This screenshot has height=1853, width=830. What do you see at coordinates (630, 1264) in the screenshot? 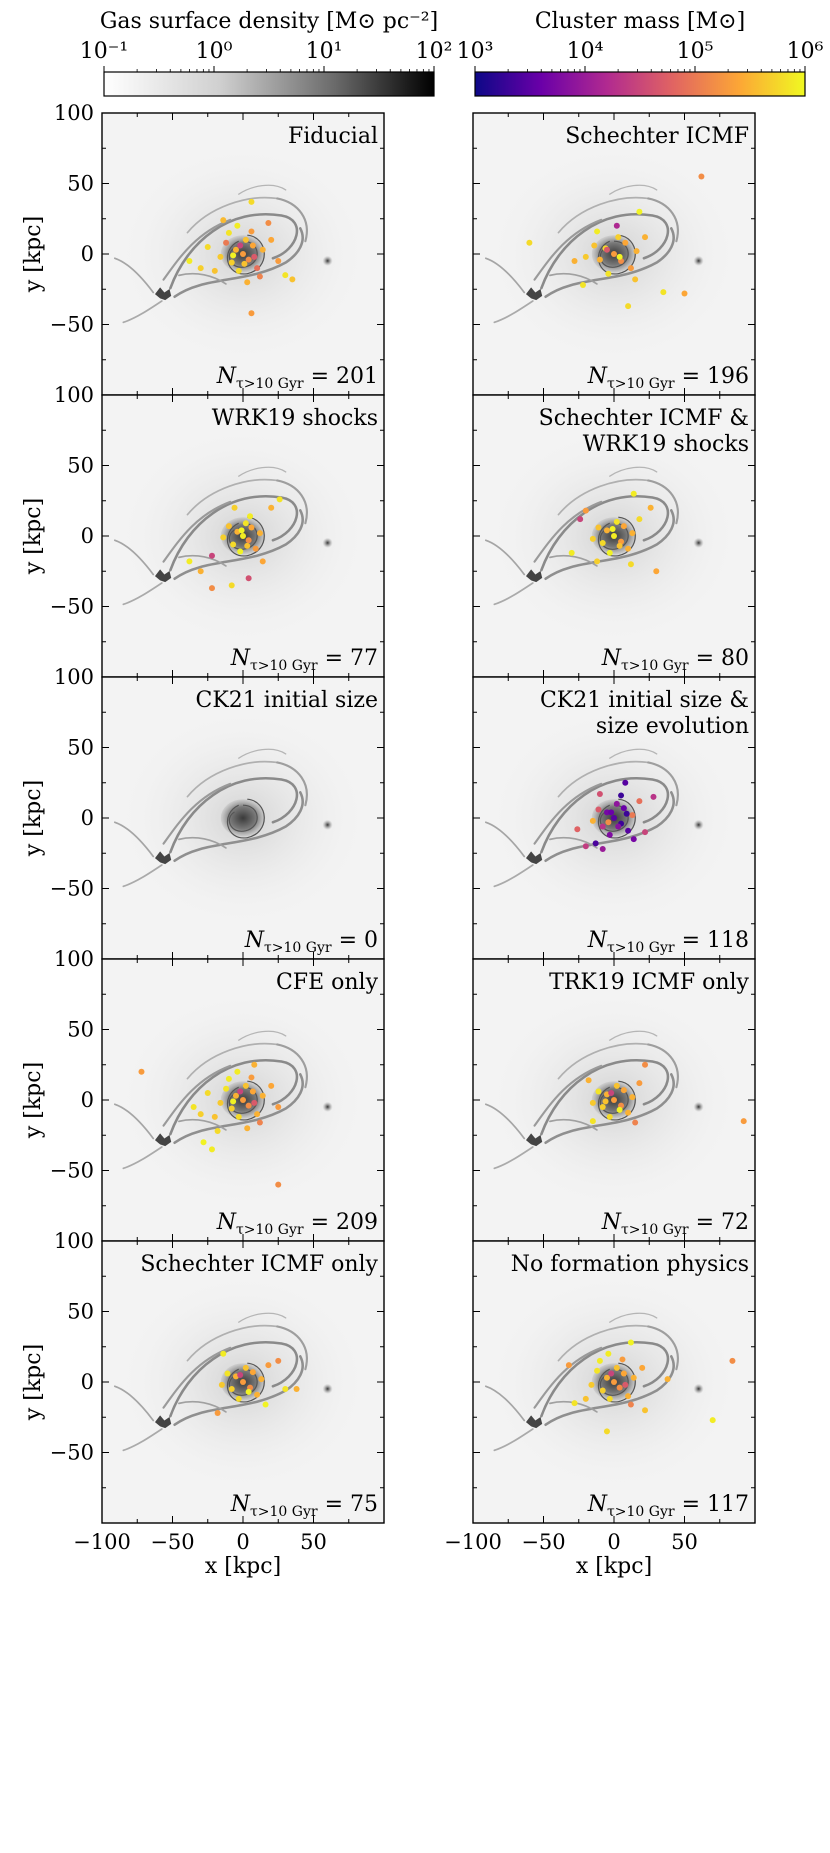
I see `panel-title: No formation physics` at bounding box center [630, 1264].